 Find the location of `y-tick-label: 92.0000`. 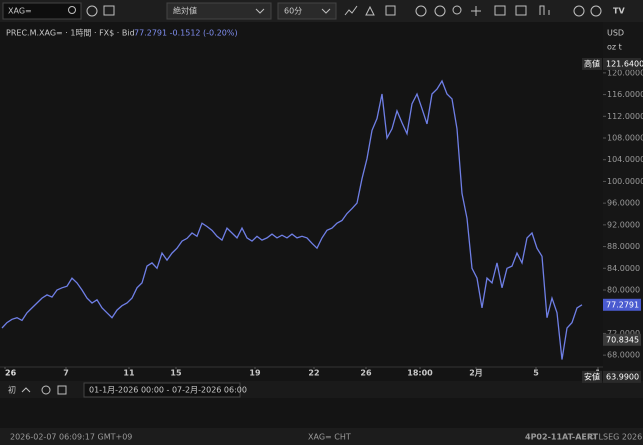

y-tick-label: 92.0000 is located at coordinates (623, 224).